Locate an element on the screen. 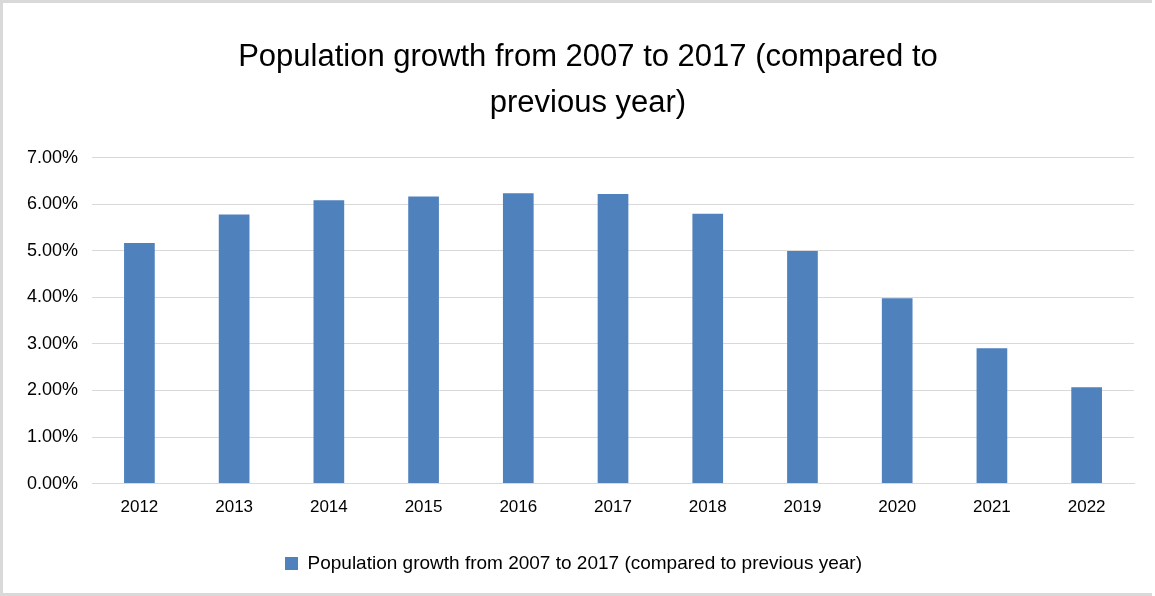 This screenshot has width=1155, height=596. x-tick-label: 2022 is located at coordinates (1086, 507).